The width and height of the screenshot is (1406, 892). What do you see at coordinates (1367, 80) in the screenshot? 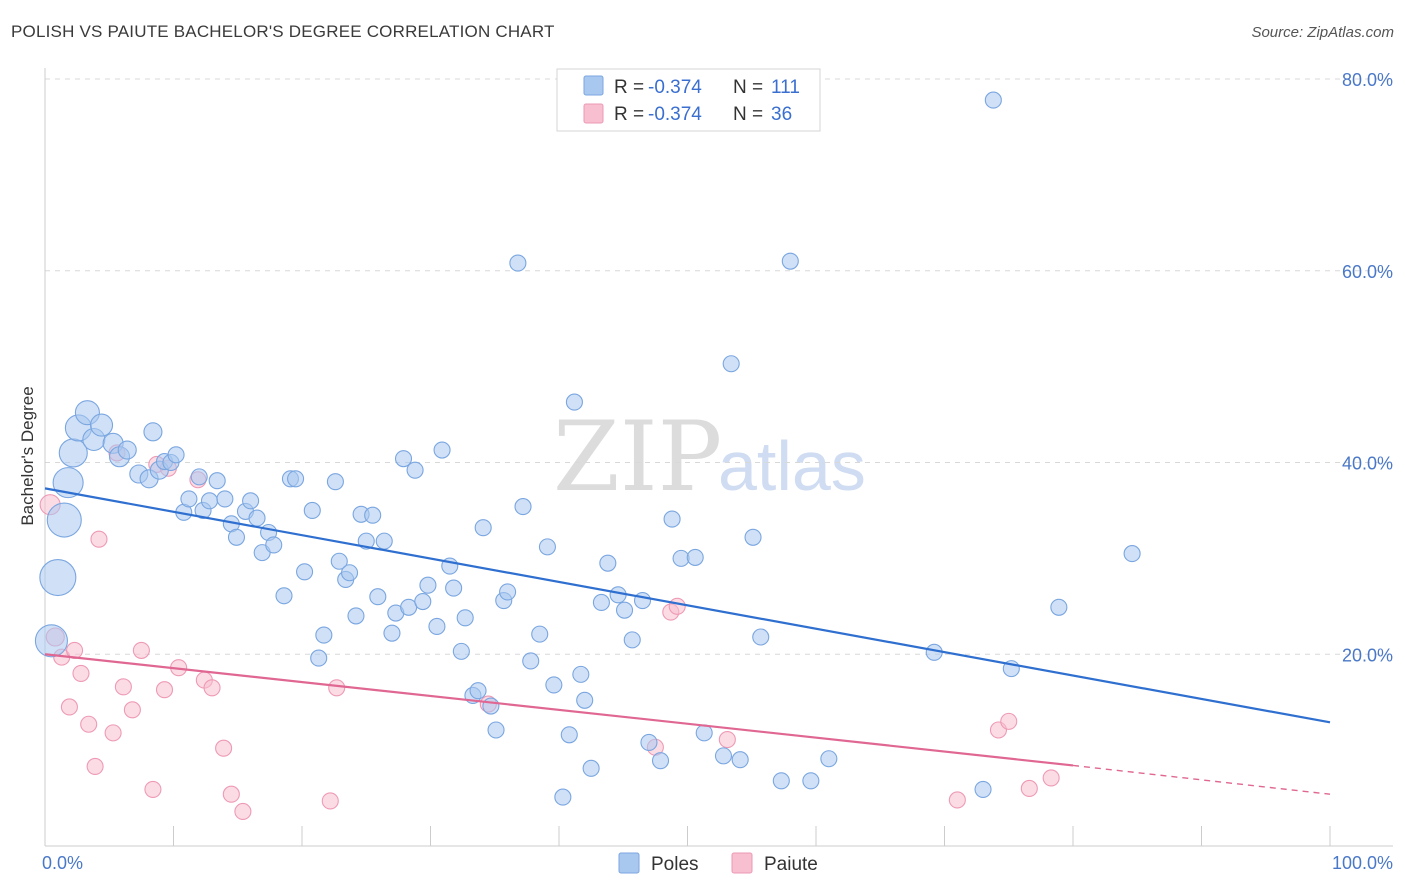
I see `y-tick-label: 80.0%` at bounding box center [1367, 80].